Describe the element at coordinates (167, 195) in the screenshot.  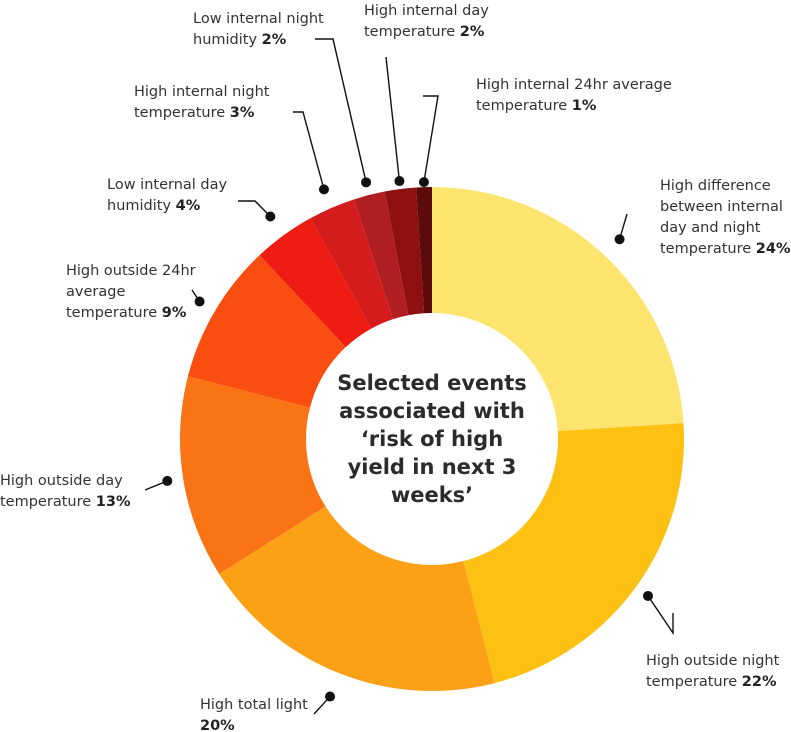
I see `slice-label: Low internal day humidity 4%` at that location.